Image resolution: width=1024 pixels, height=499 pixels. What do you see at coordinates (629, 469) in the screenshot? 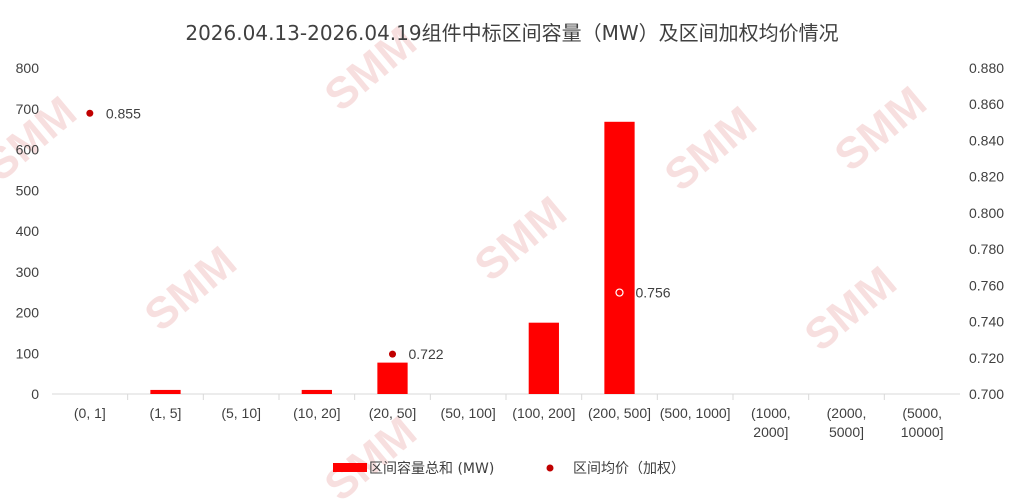
I see `legend-point-label: 区间均价（加权）` at bounding box center [629, 469].